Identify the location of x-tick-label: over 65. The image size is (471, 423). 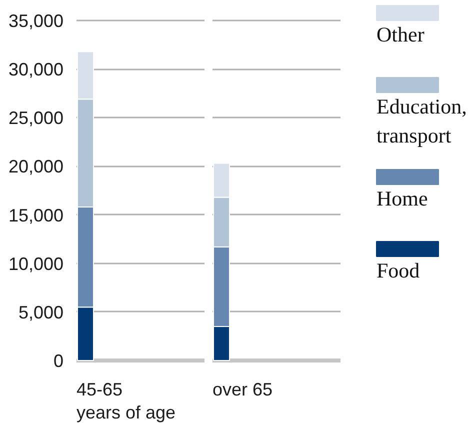
(242, 390).